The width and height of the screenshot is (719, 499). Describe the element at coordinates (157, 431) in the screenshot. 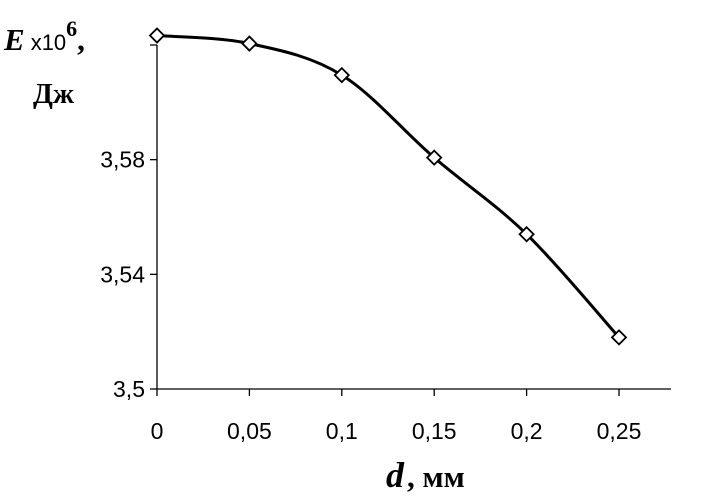

I see `x-tick-label: 0` at that location.